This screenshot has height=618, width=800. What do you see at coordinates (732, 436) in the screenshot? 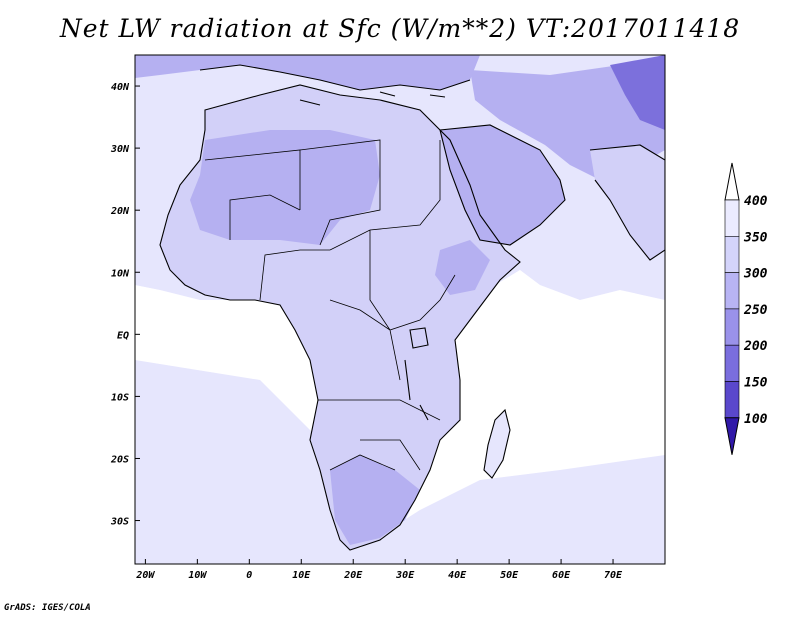
I see `colorbar-underflow-arrow` at bounding box center [732, 436].